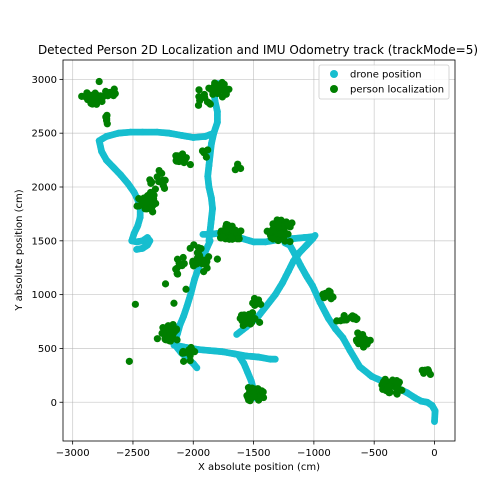 This screenshot has height=504, width=504. I want to click on x-tick-label: −500, so click(373, 453).